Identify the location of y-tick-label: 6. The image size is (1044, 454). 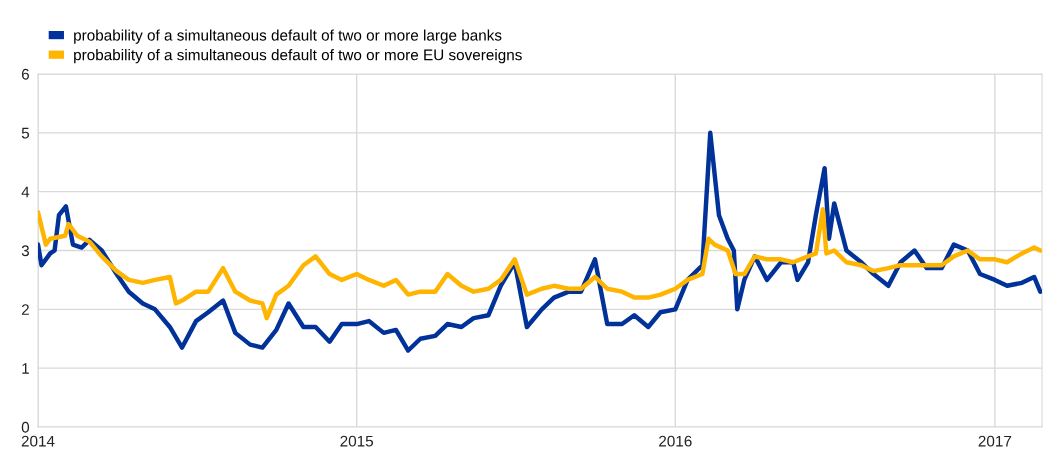
(25, 74).